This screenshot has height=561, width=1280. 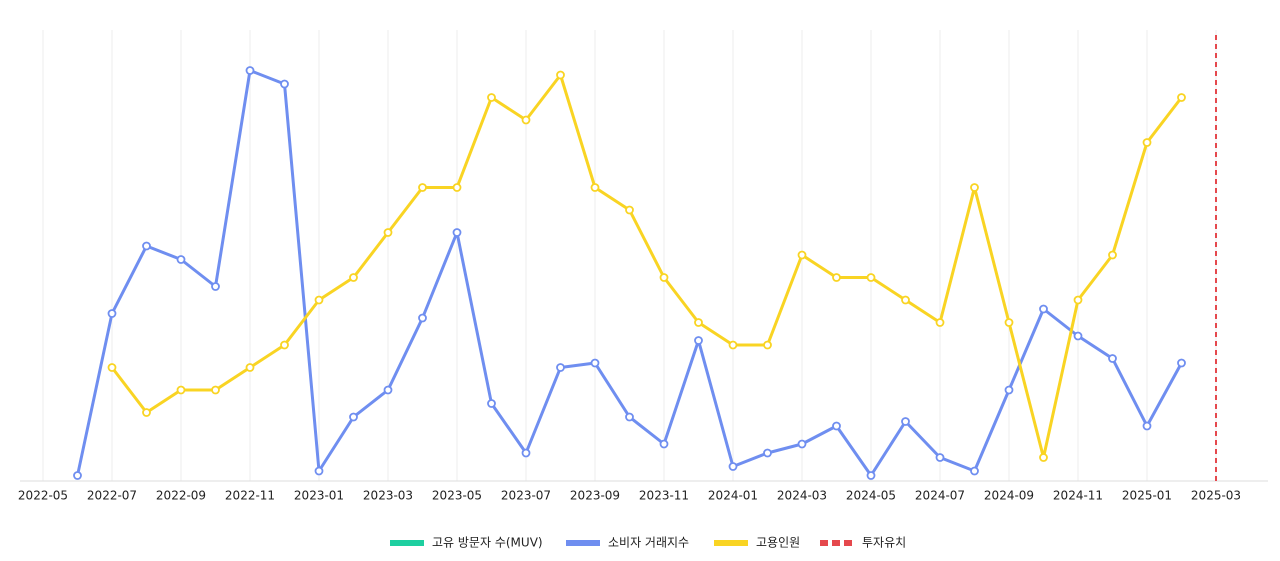 I want to click on x-tick-label: 2024-01, so click(x=733, y=496).